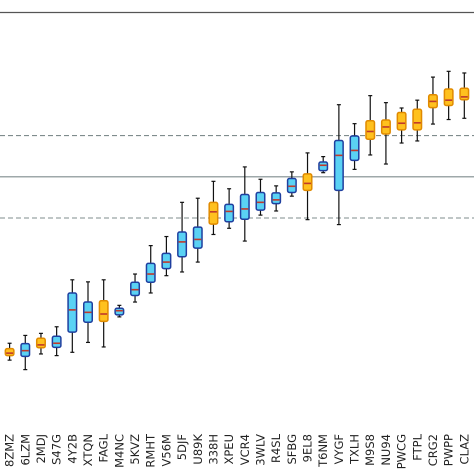 The width and height of the screenshot is (474, 474). Describe the element at coordinates (119, 451) in the screenshot. I see `x-tick-label: M4NC` at that location.